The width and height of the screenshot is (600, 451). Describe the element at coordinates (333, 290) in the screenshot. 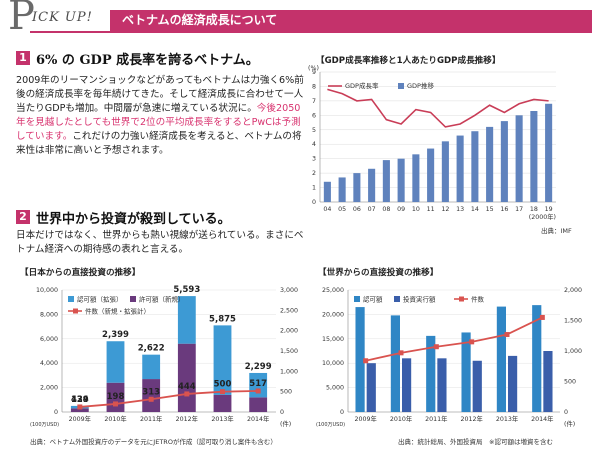

I see `world-ytick-left: 25,000` at that location.